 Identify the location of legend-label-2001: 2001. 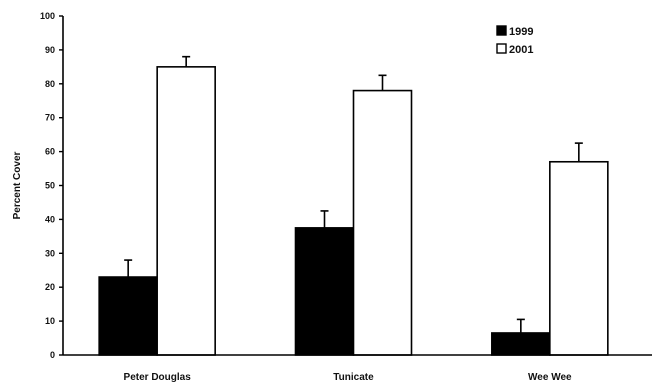
(521, 50).